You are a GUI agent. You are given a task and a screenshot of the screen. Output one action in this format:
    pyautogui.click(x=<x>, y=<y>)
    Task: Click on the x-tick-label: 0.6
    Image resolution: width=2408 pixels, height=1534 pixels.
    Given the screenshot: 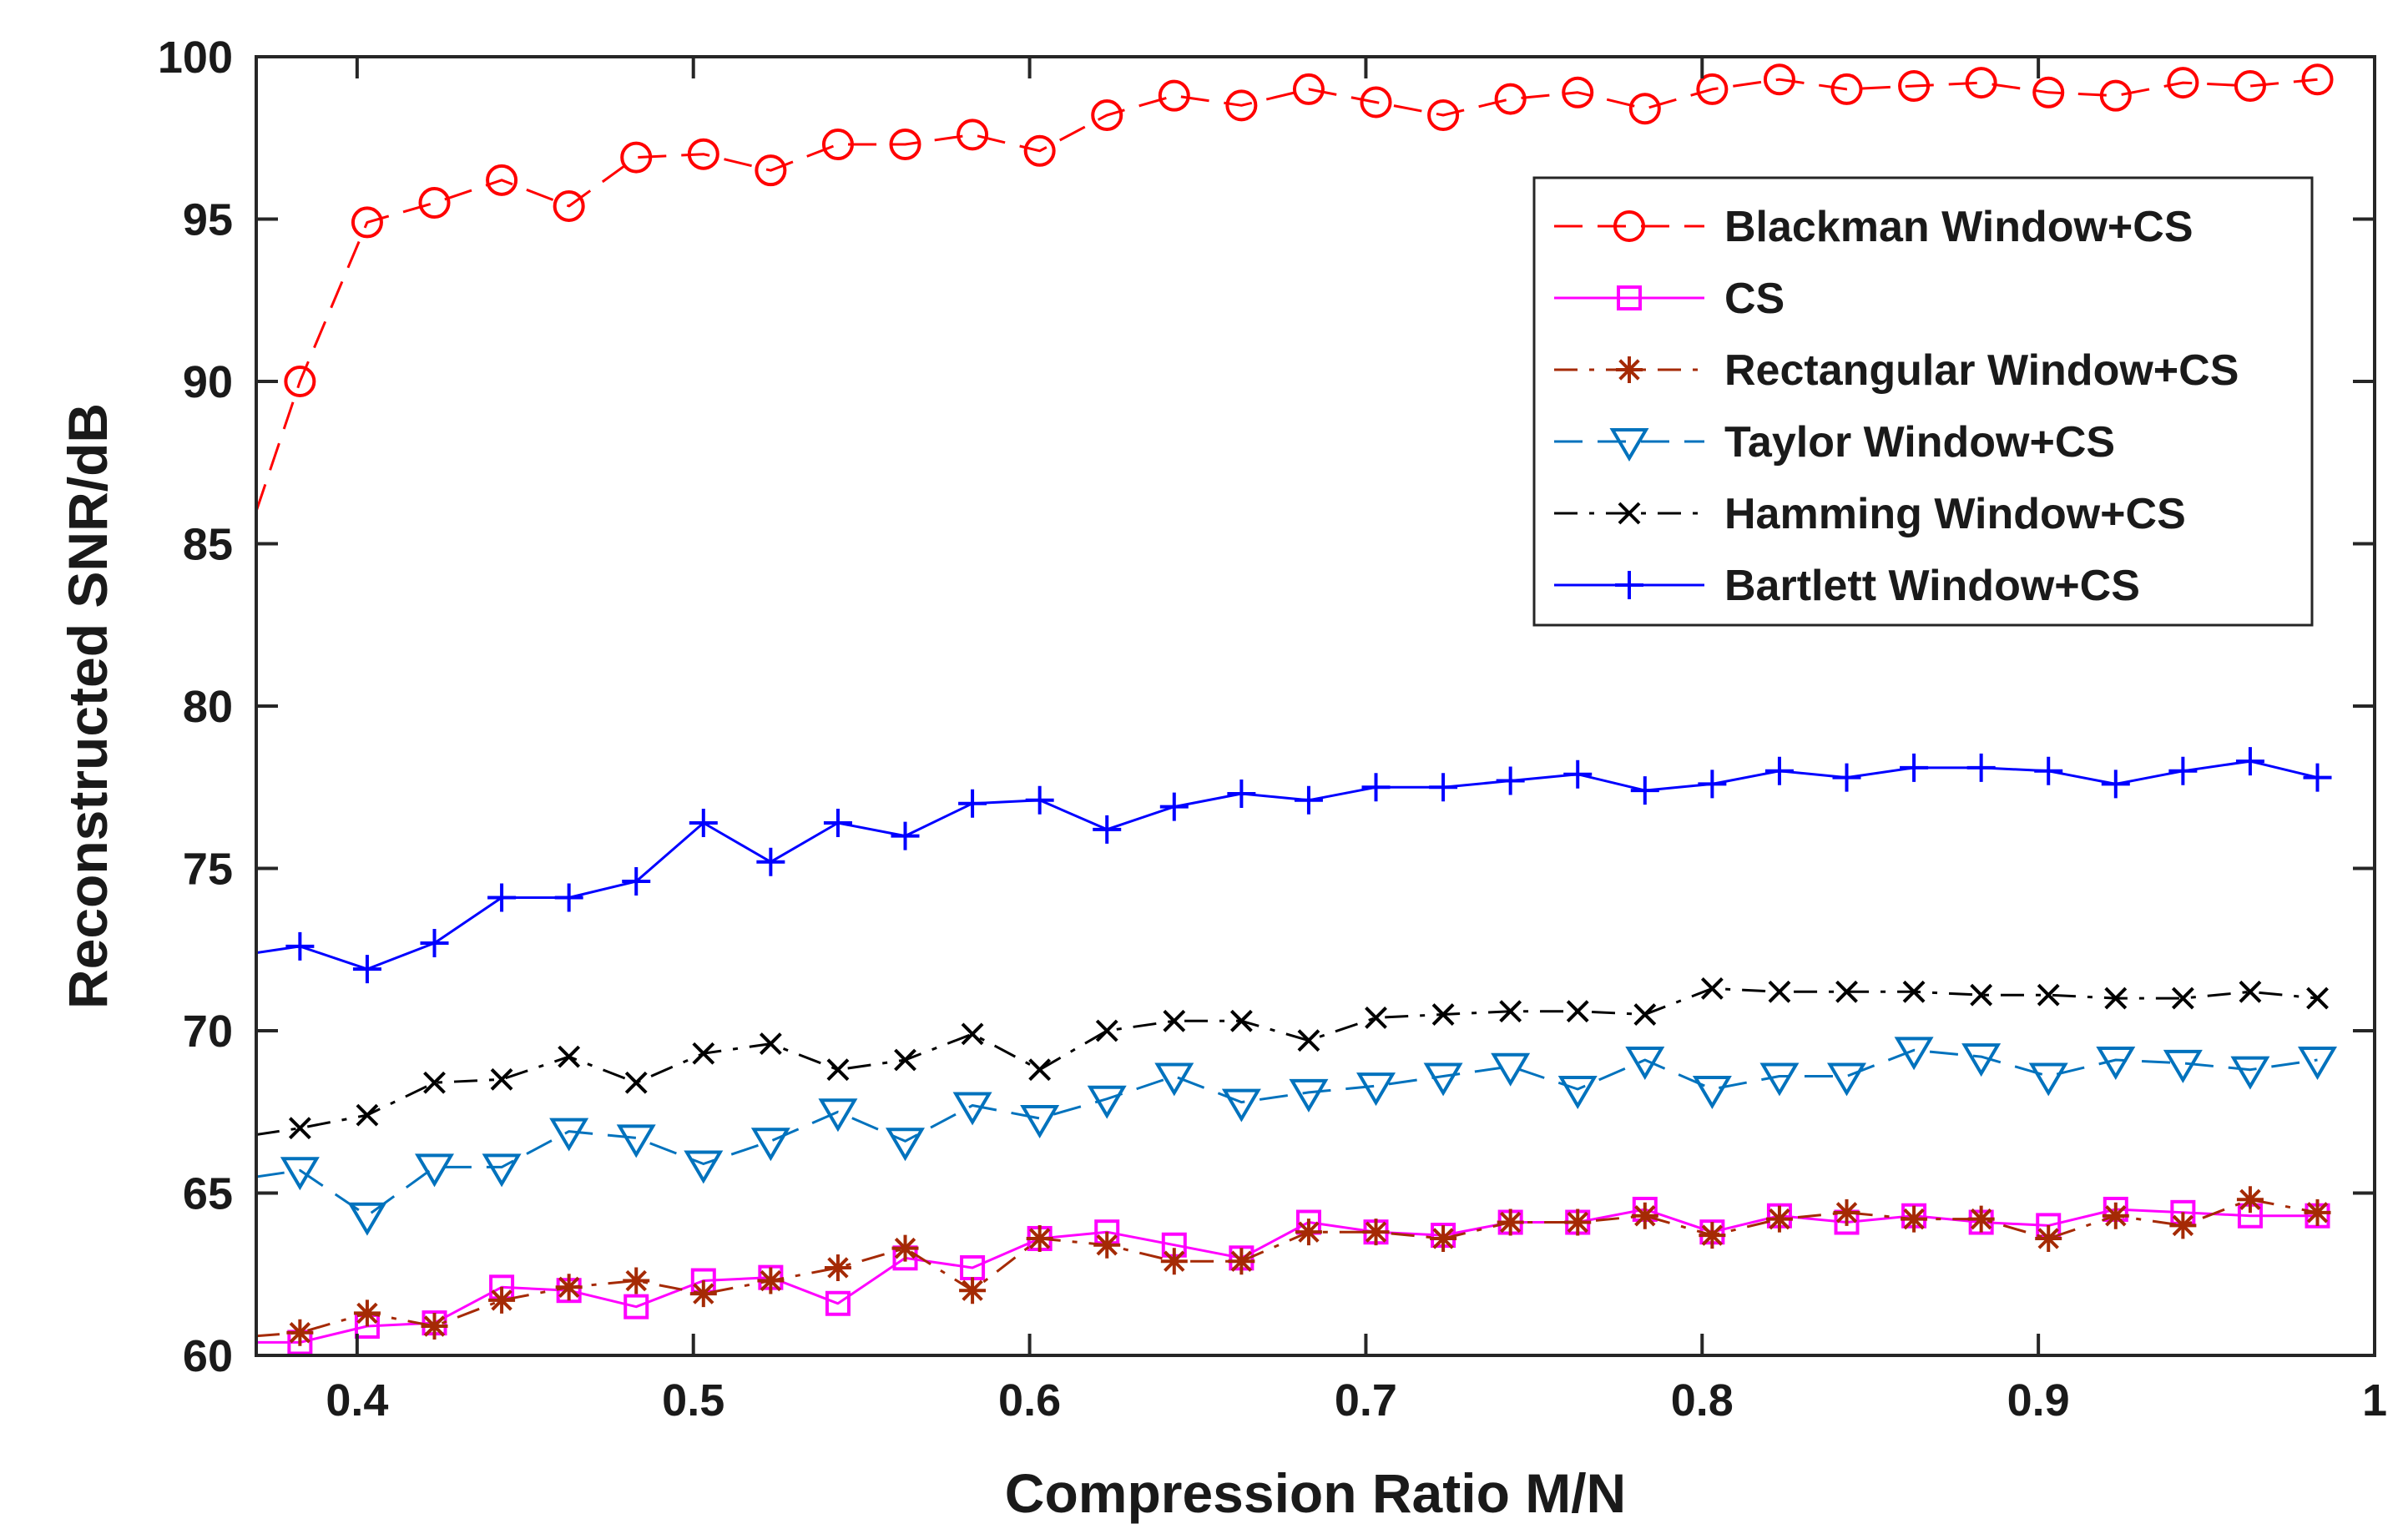 What is the action you would take?
    pyautogui.click(x=1029, y=1400)
    